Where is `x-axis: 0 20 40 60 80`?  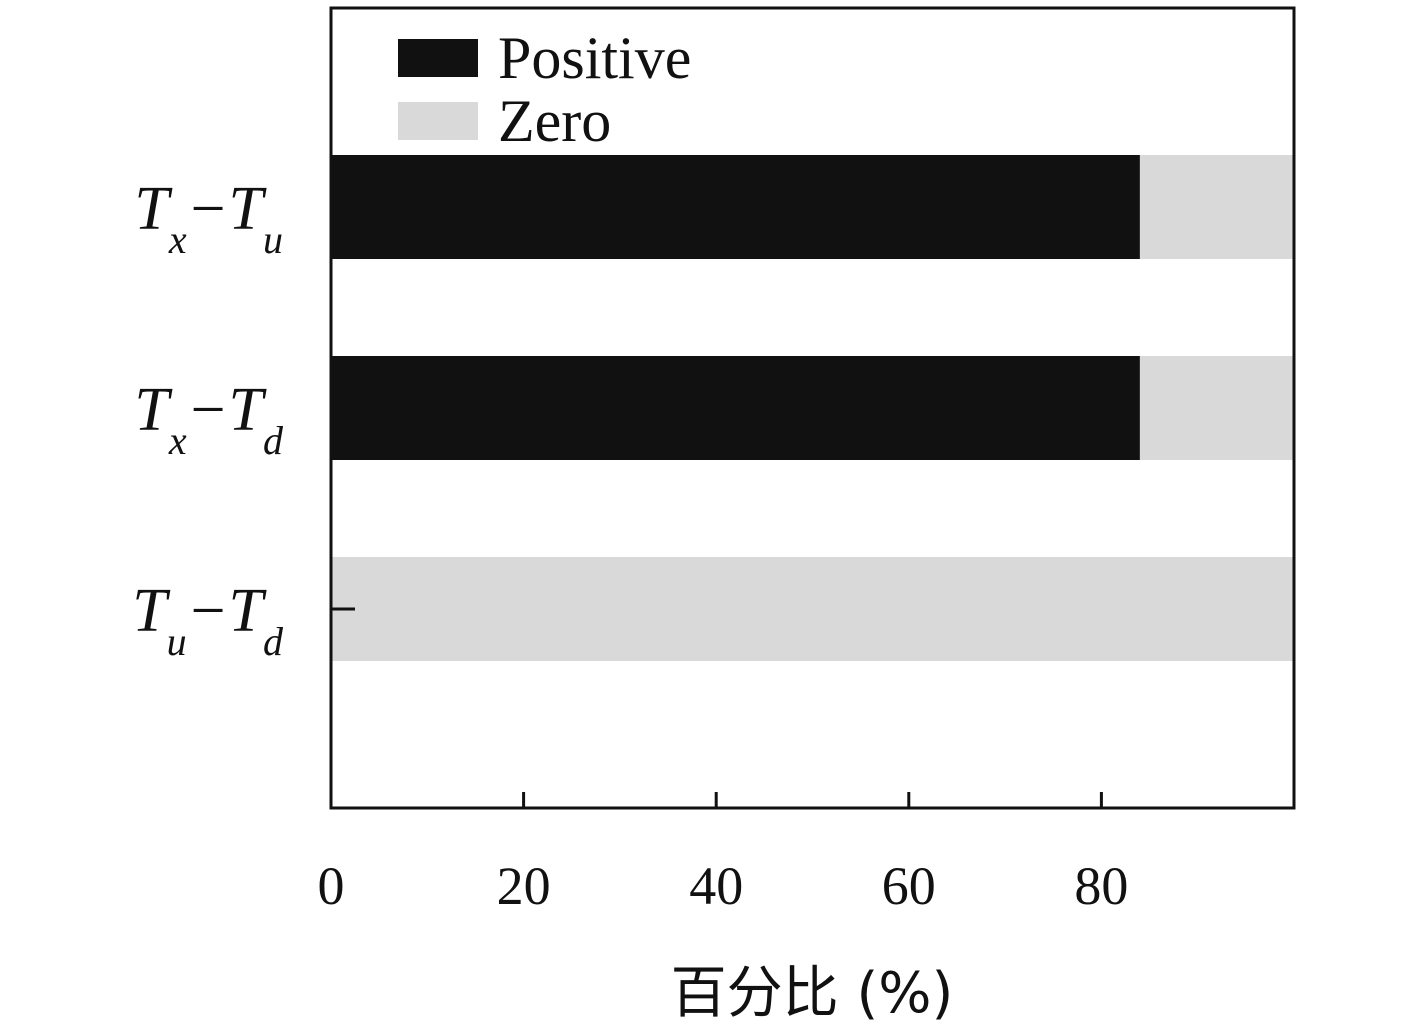
x-axis: 0 20 40 60 80 is located at coordinates (723, 854).